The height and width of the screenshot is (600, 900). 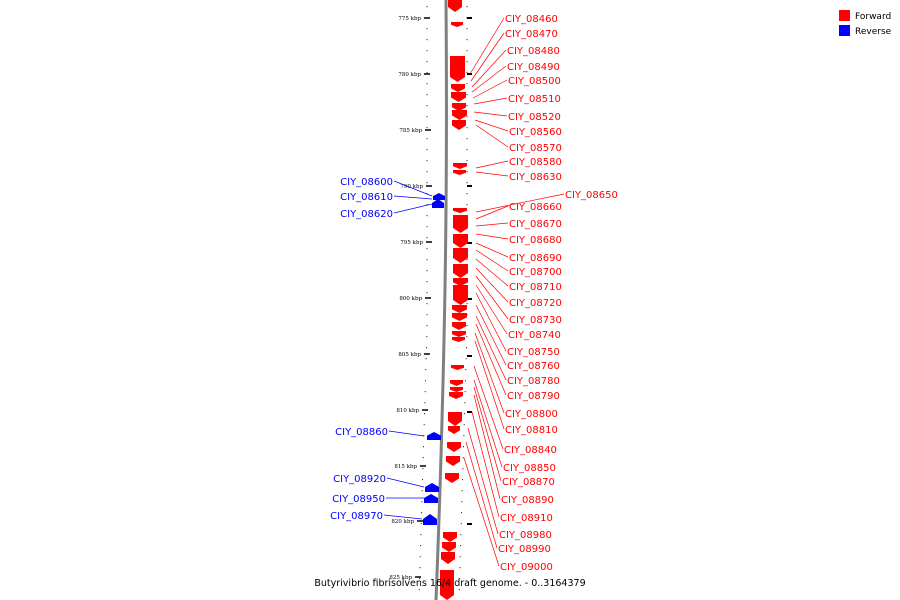 What do you see at coordinates (535, 272) in the screenshot?
I see `forward-gene-label: CIY_08700` at bounding box center [535, 272].